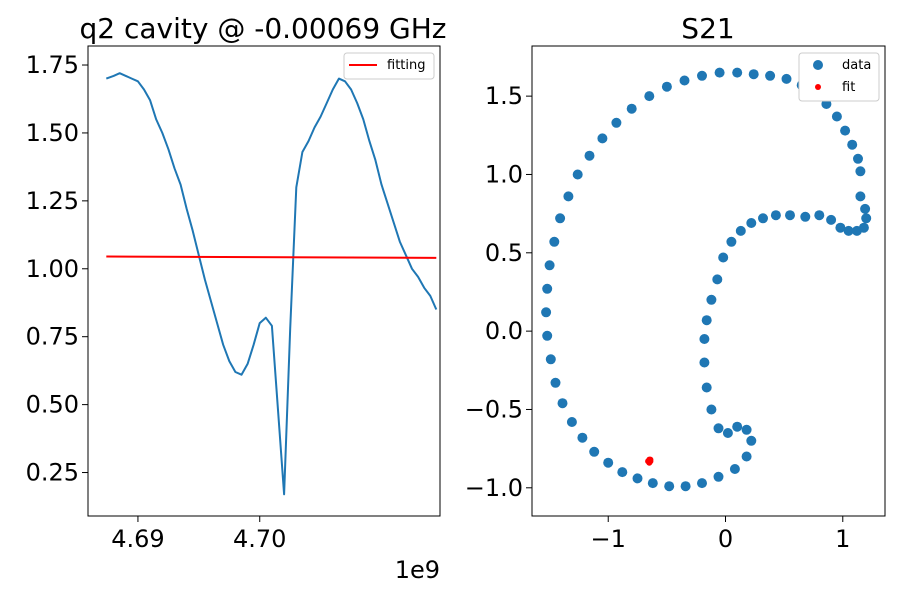 This screenshot has height=600, width=900. I want to click on y-tick-label: 0.5, so click(504, 253).